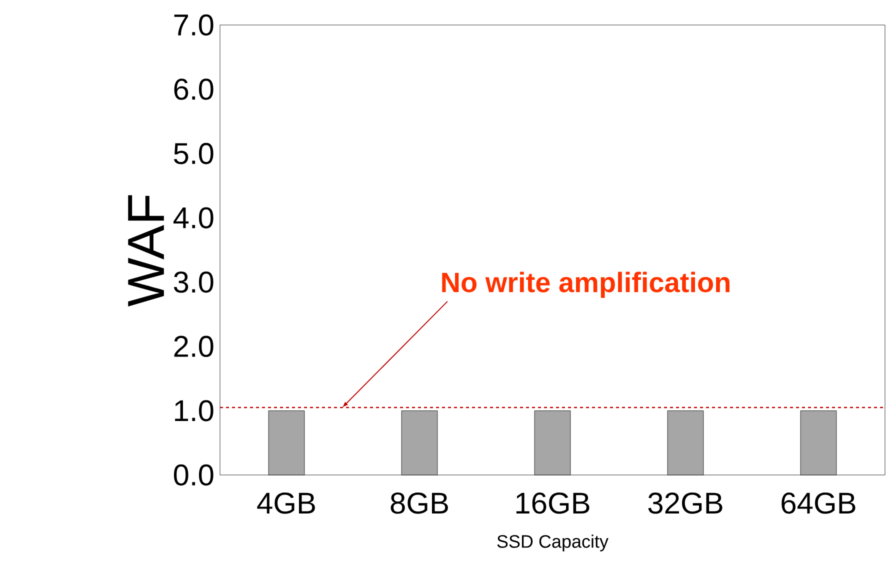 The height and width of the screenshot is (588, 887). I want to click on y-tick-label: 6.0, so click(194, 89).